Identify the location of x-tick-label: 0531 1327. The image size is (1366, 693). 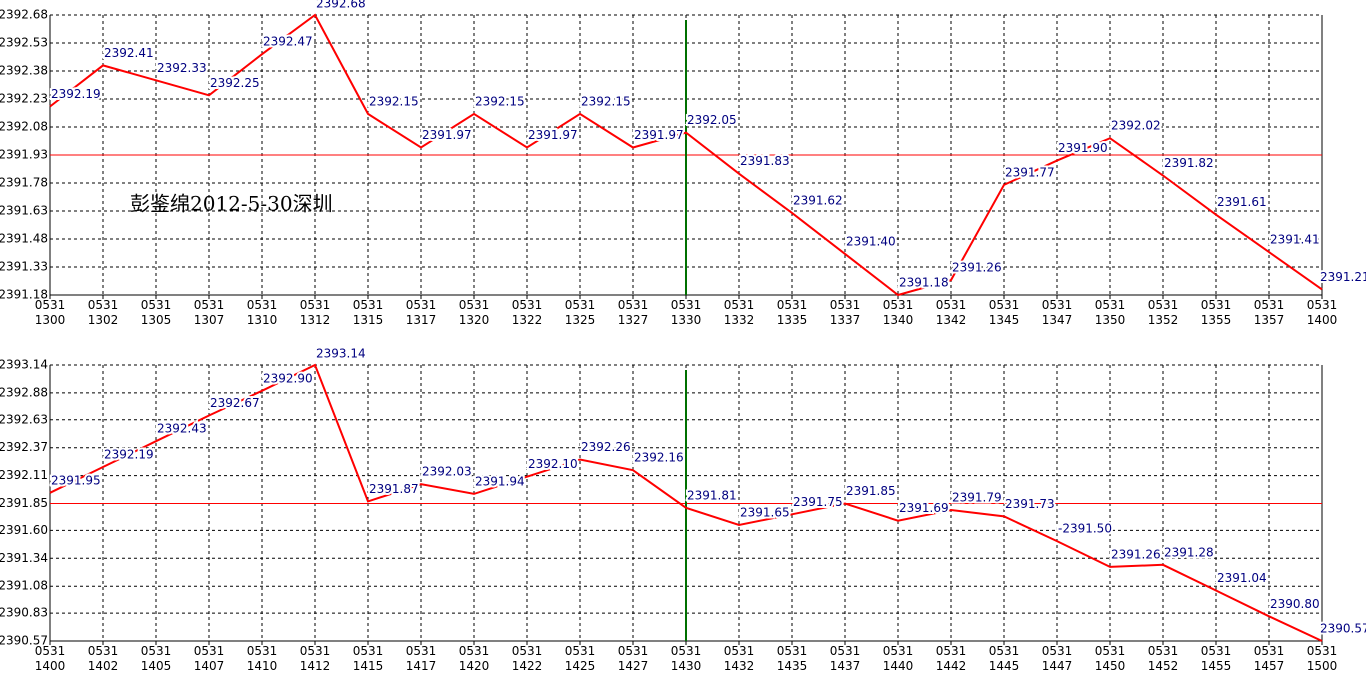
(633, 312).